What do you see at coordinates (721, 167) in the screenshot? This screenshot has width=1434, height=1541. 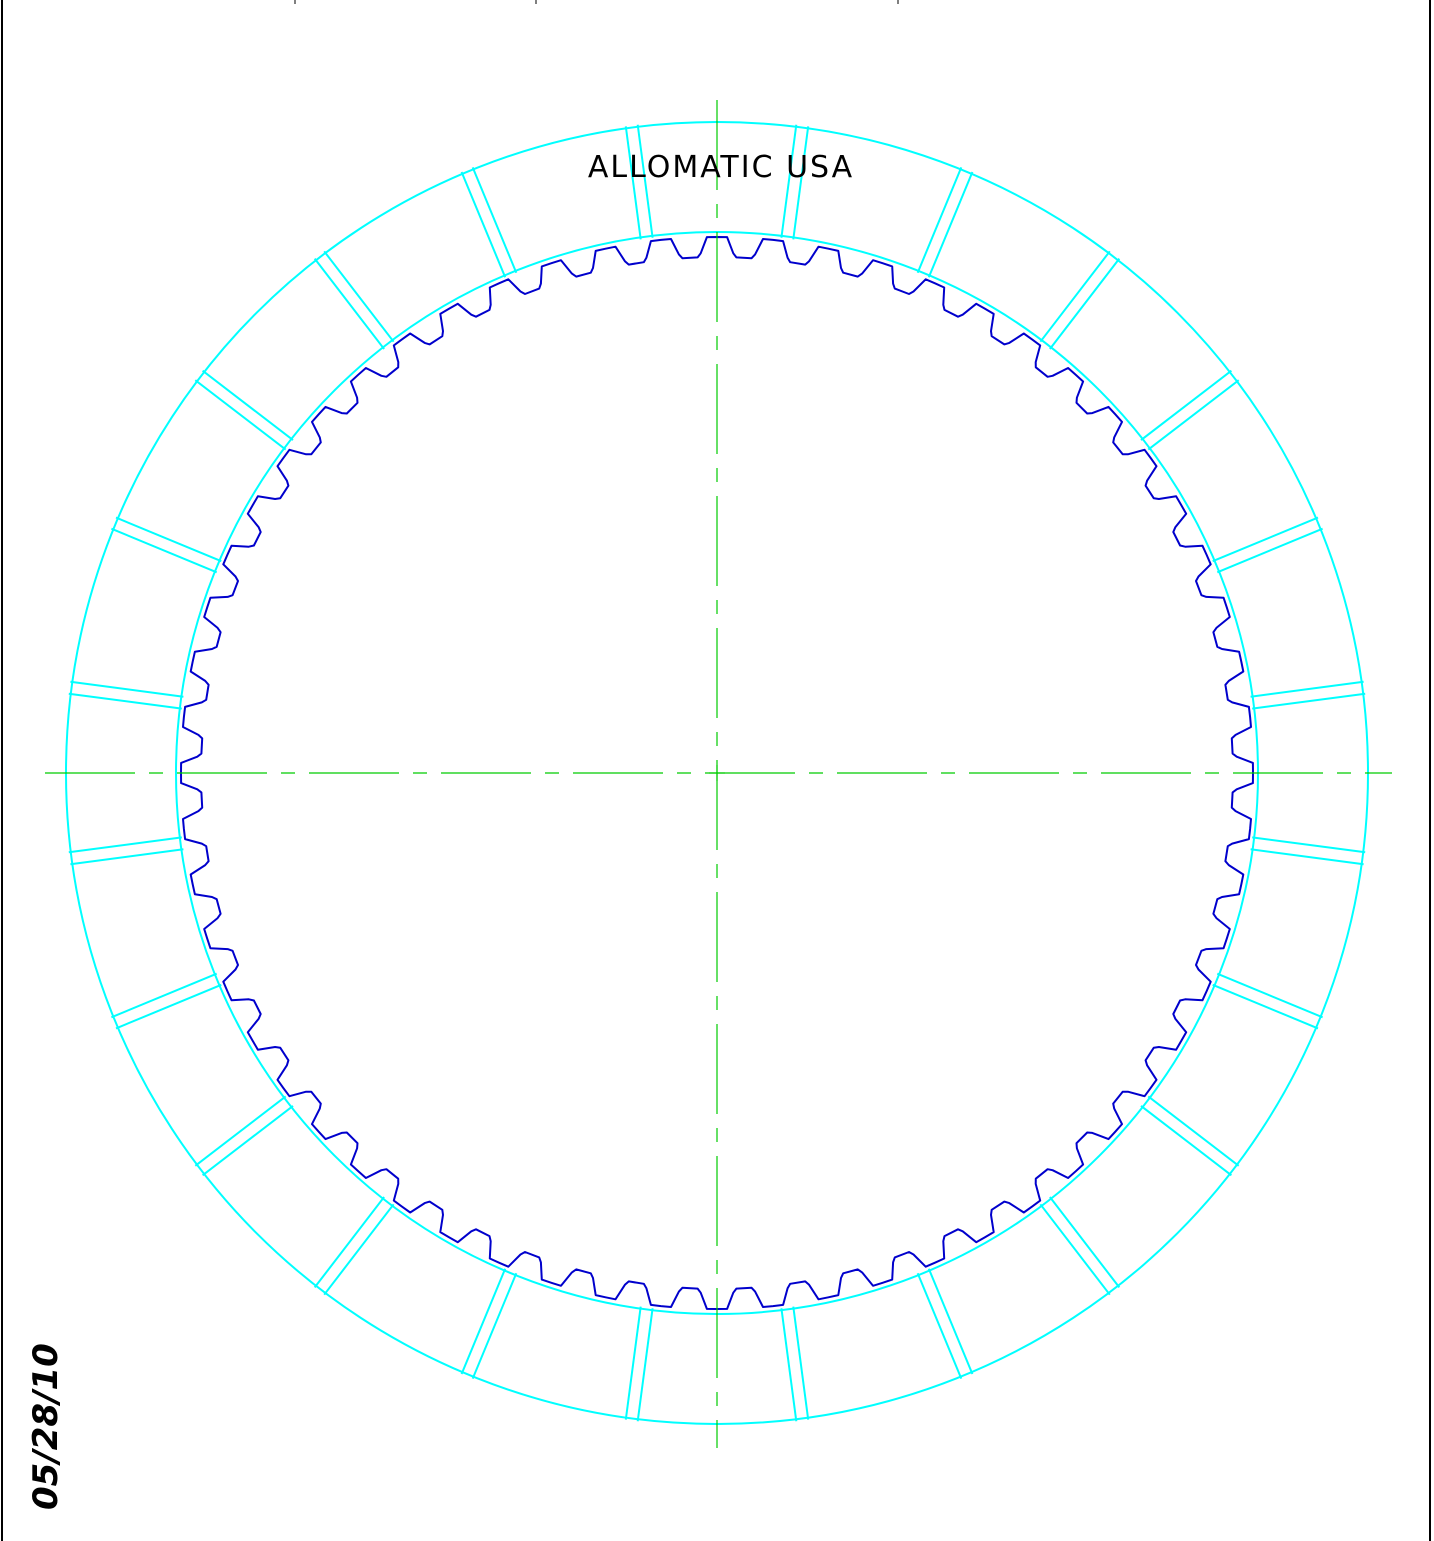 I see `brand-label: ALLOMATIC USA` at bounding box center [721, 167].